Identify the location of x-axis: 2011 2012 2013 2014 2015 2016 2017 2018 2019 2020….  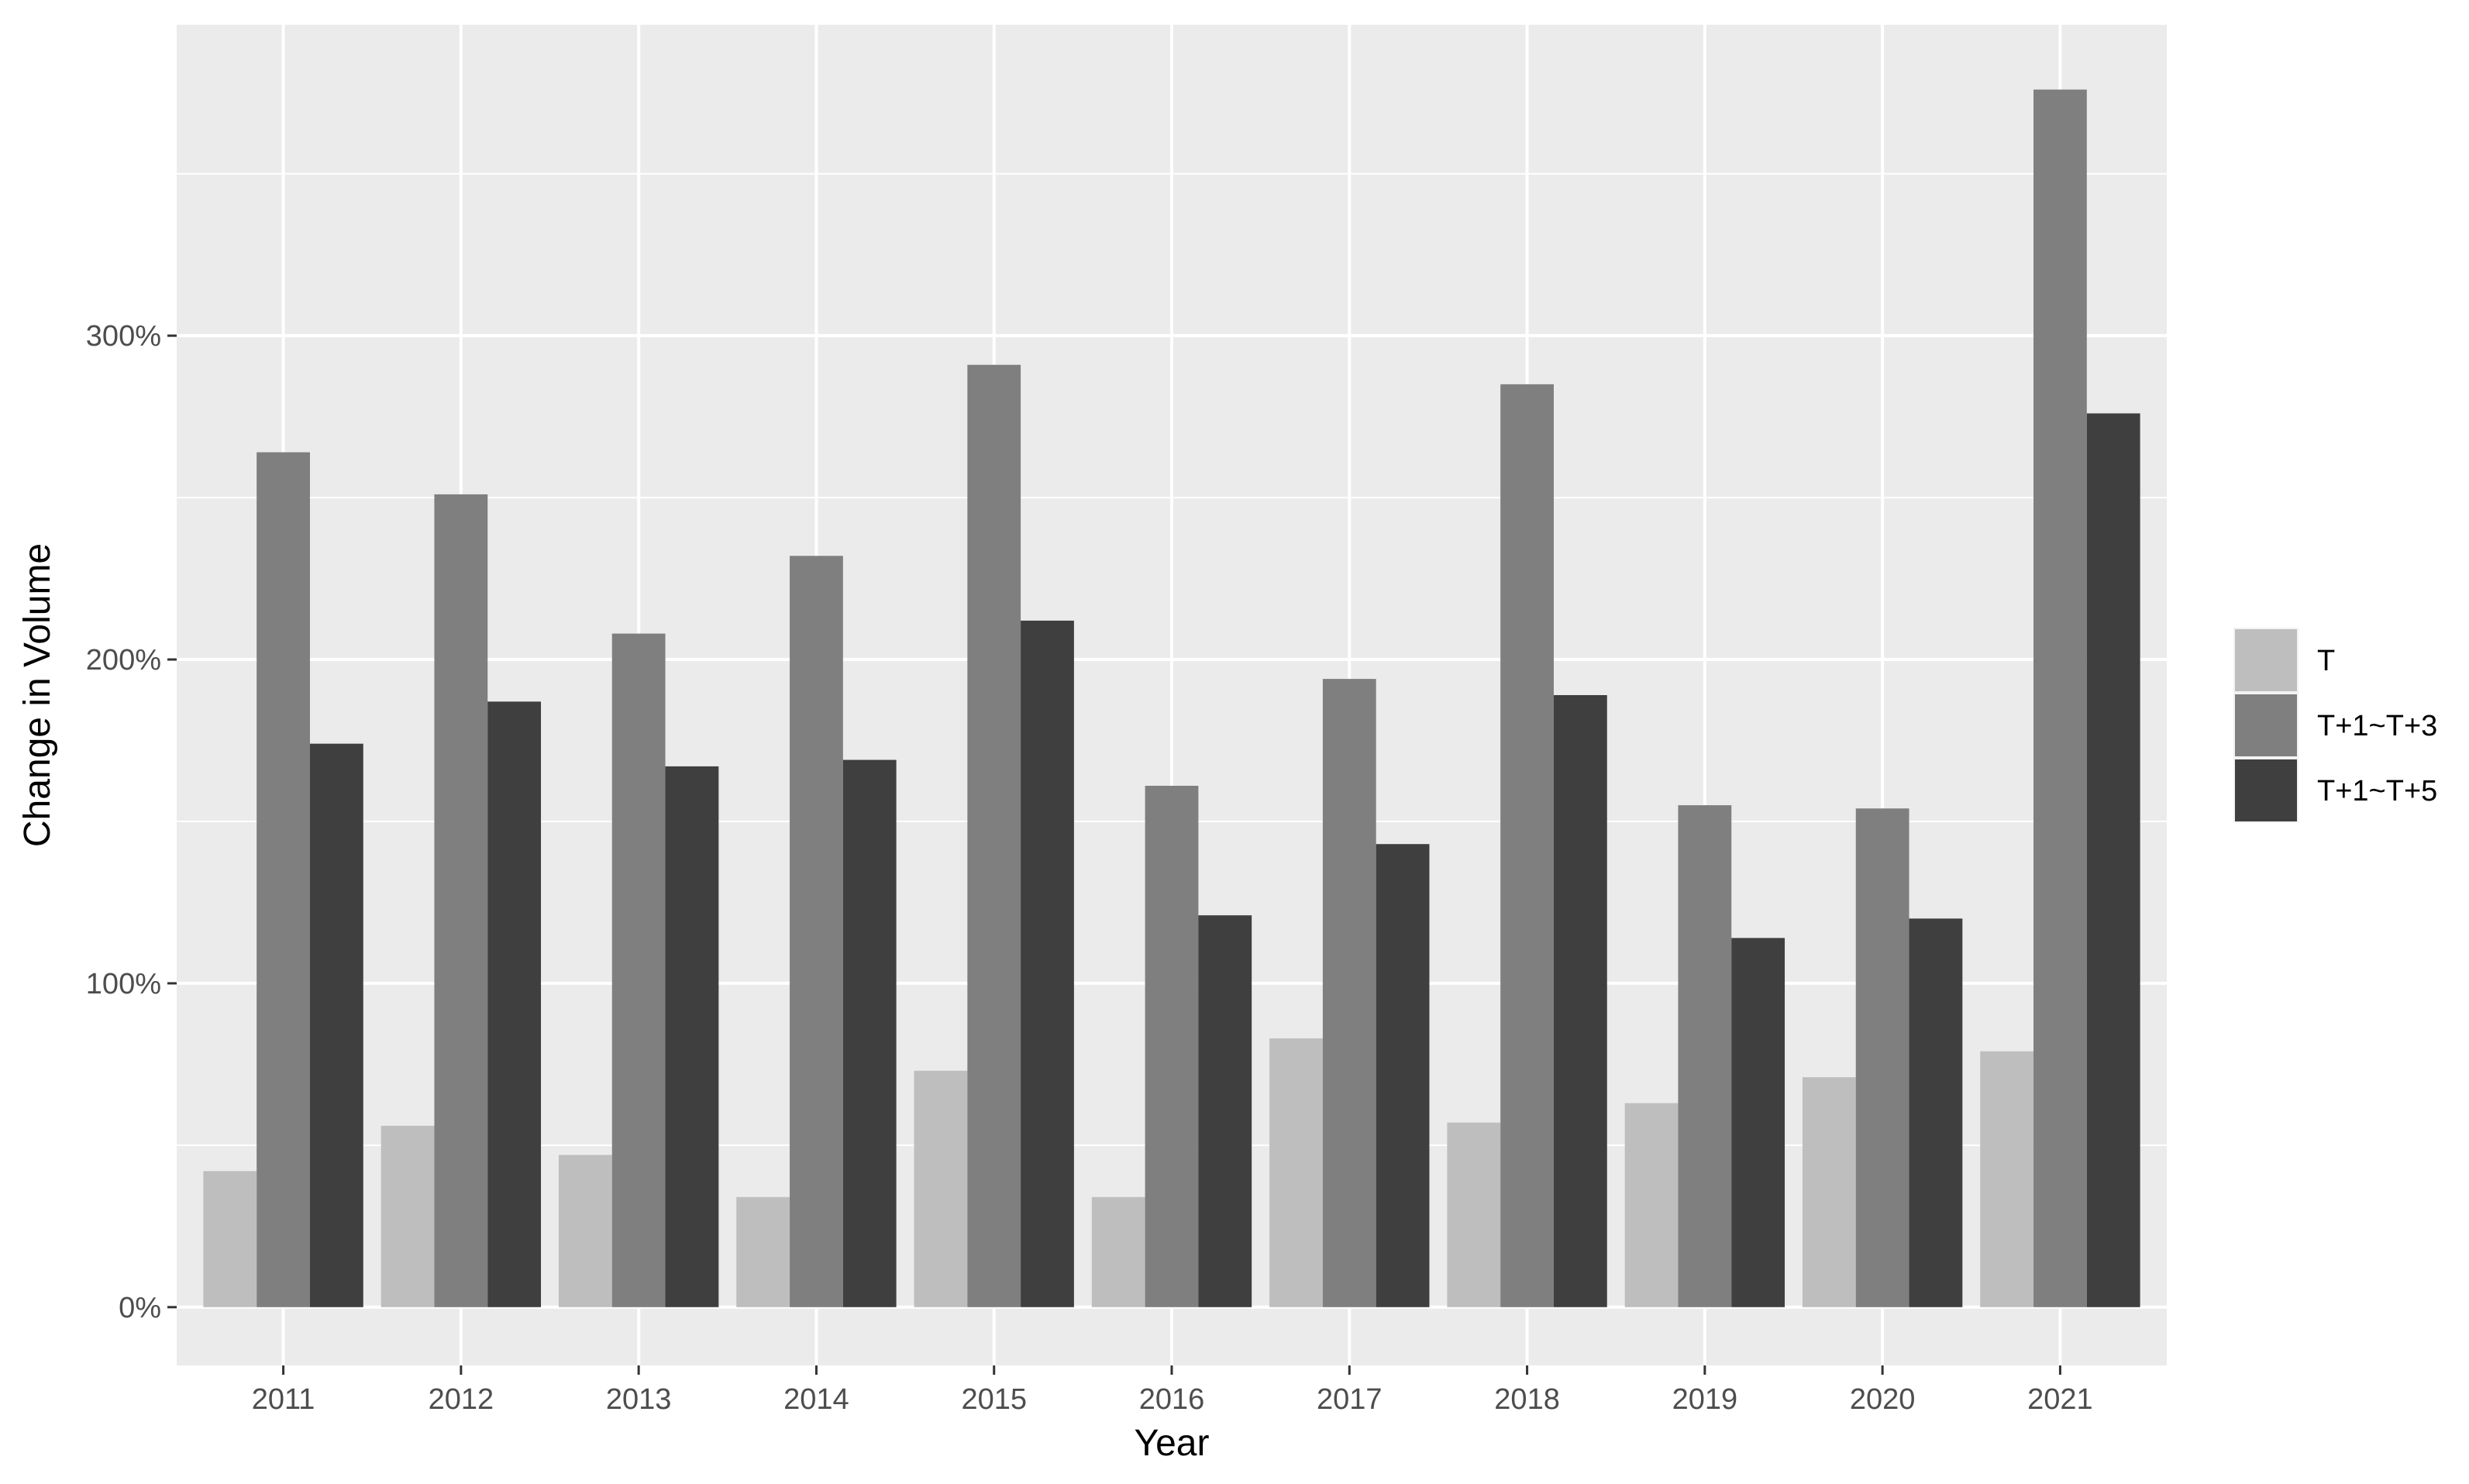
(1172, 1390).